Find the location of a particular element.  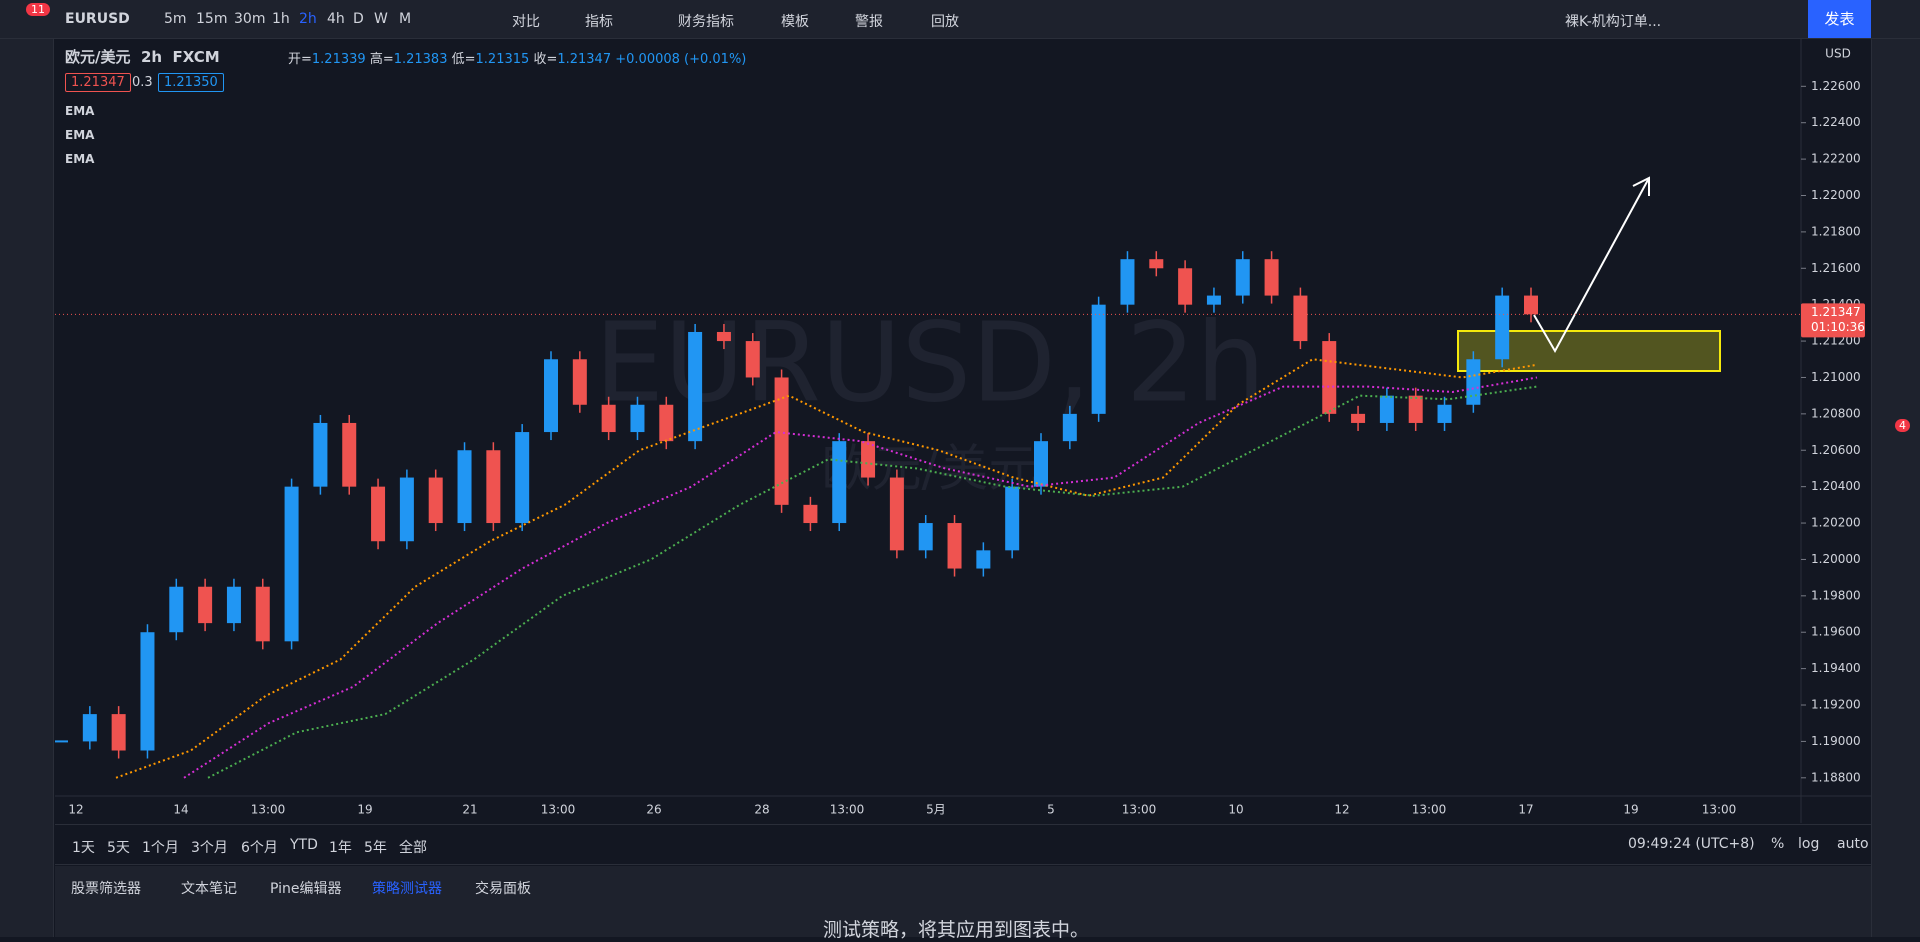

countdown: 01:10:36 is located at coordinates (1838, 327).